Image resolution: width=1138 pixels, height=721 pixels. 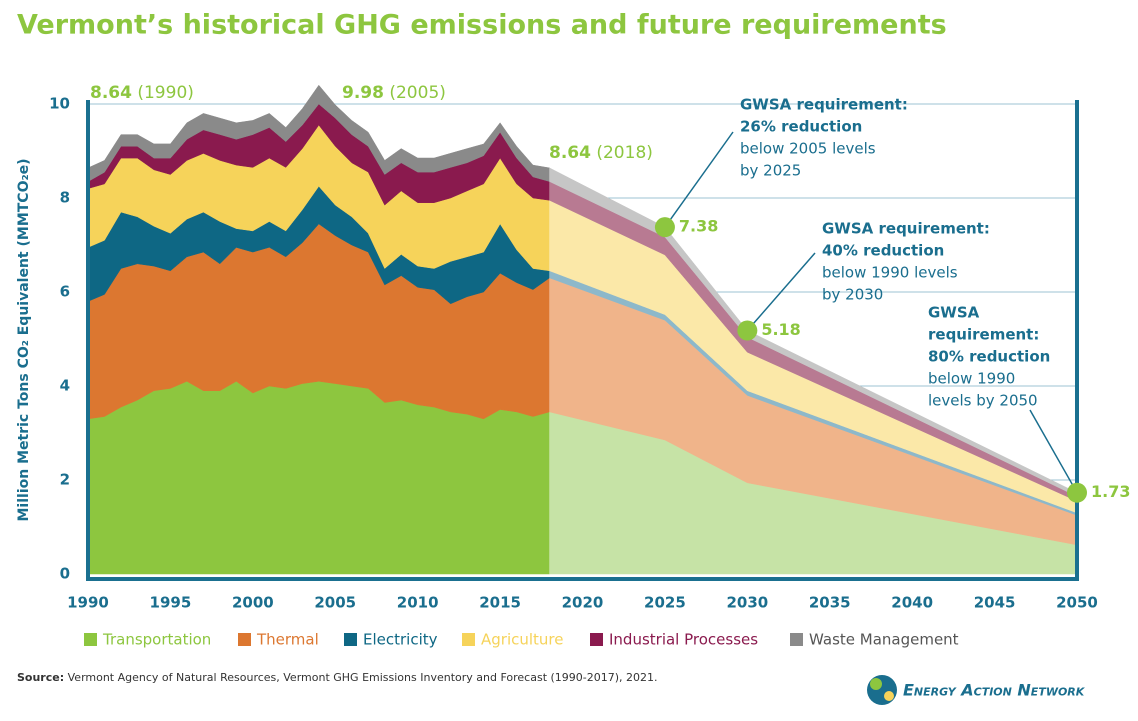 What do you see at coordinates (171, 603) in the screenshot?
I see `x-tick-label: 1995` at bounding box center [171, 603].